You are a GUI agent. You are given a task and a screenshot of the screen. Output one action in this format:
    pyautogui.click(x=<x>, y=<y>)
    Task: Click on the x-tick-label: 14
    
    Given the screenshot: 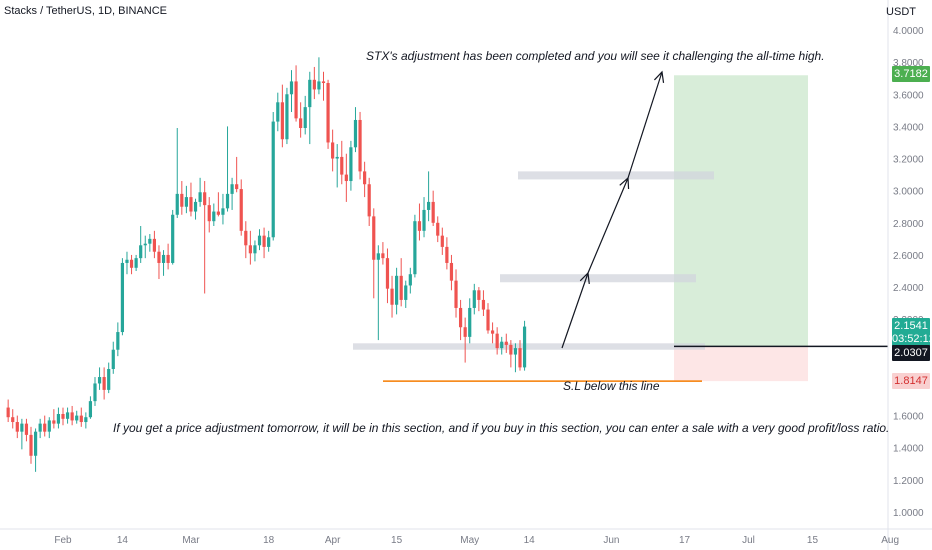 What is the action you would take?
    pyautogui.click(x=530, y=540)
    